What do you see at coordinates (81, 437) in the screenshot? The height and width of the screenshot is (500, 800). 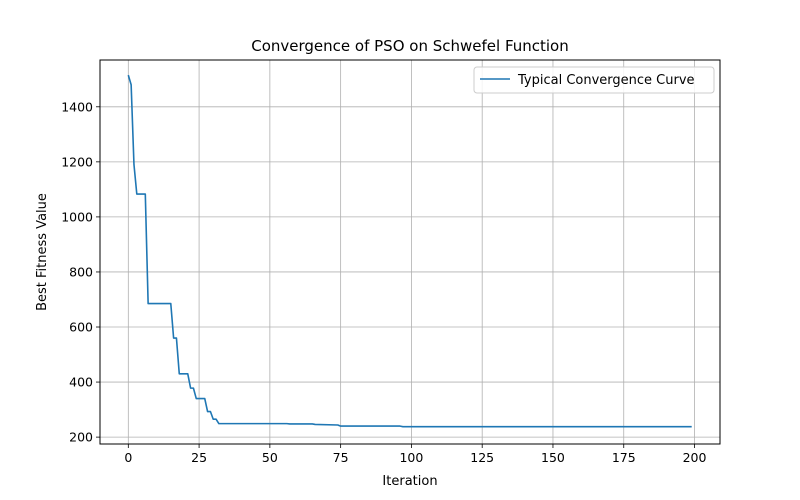 I see `y-tick-label: 200` at bounding box center [81, 437].